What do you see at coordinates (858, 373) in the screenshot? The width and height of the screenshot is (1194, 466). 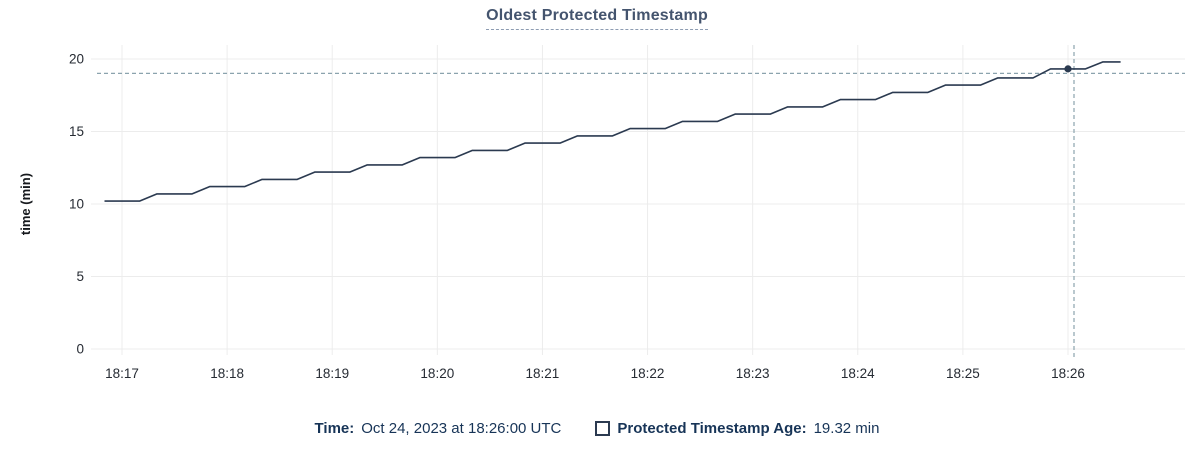 I see `x-tick-label: 18:24` at bounding box center [858, 373].